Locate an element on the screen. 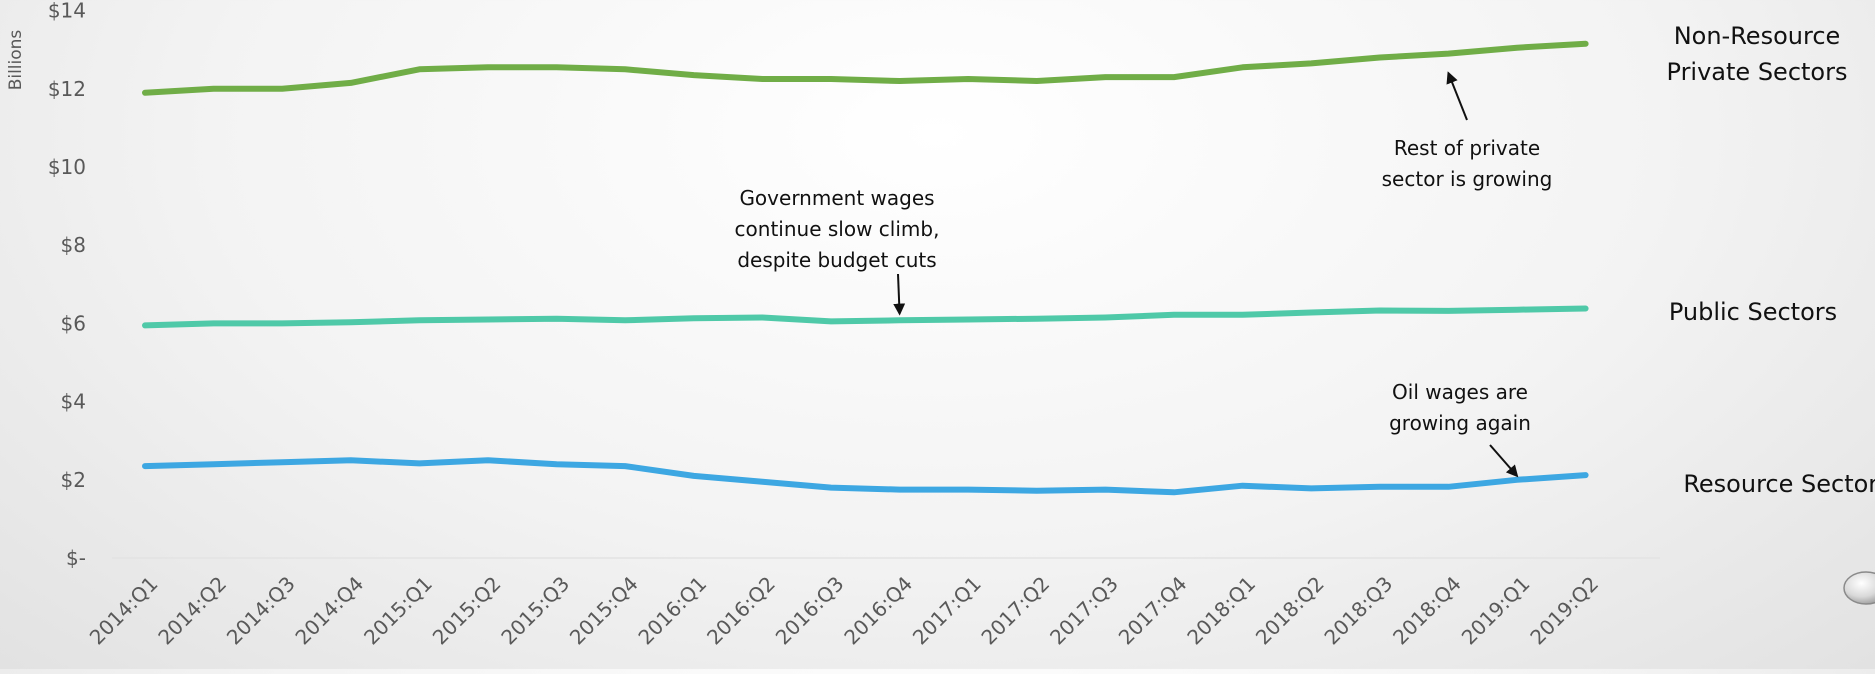  annotation-text: Rest of private is located at coordinates (1467, 148).